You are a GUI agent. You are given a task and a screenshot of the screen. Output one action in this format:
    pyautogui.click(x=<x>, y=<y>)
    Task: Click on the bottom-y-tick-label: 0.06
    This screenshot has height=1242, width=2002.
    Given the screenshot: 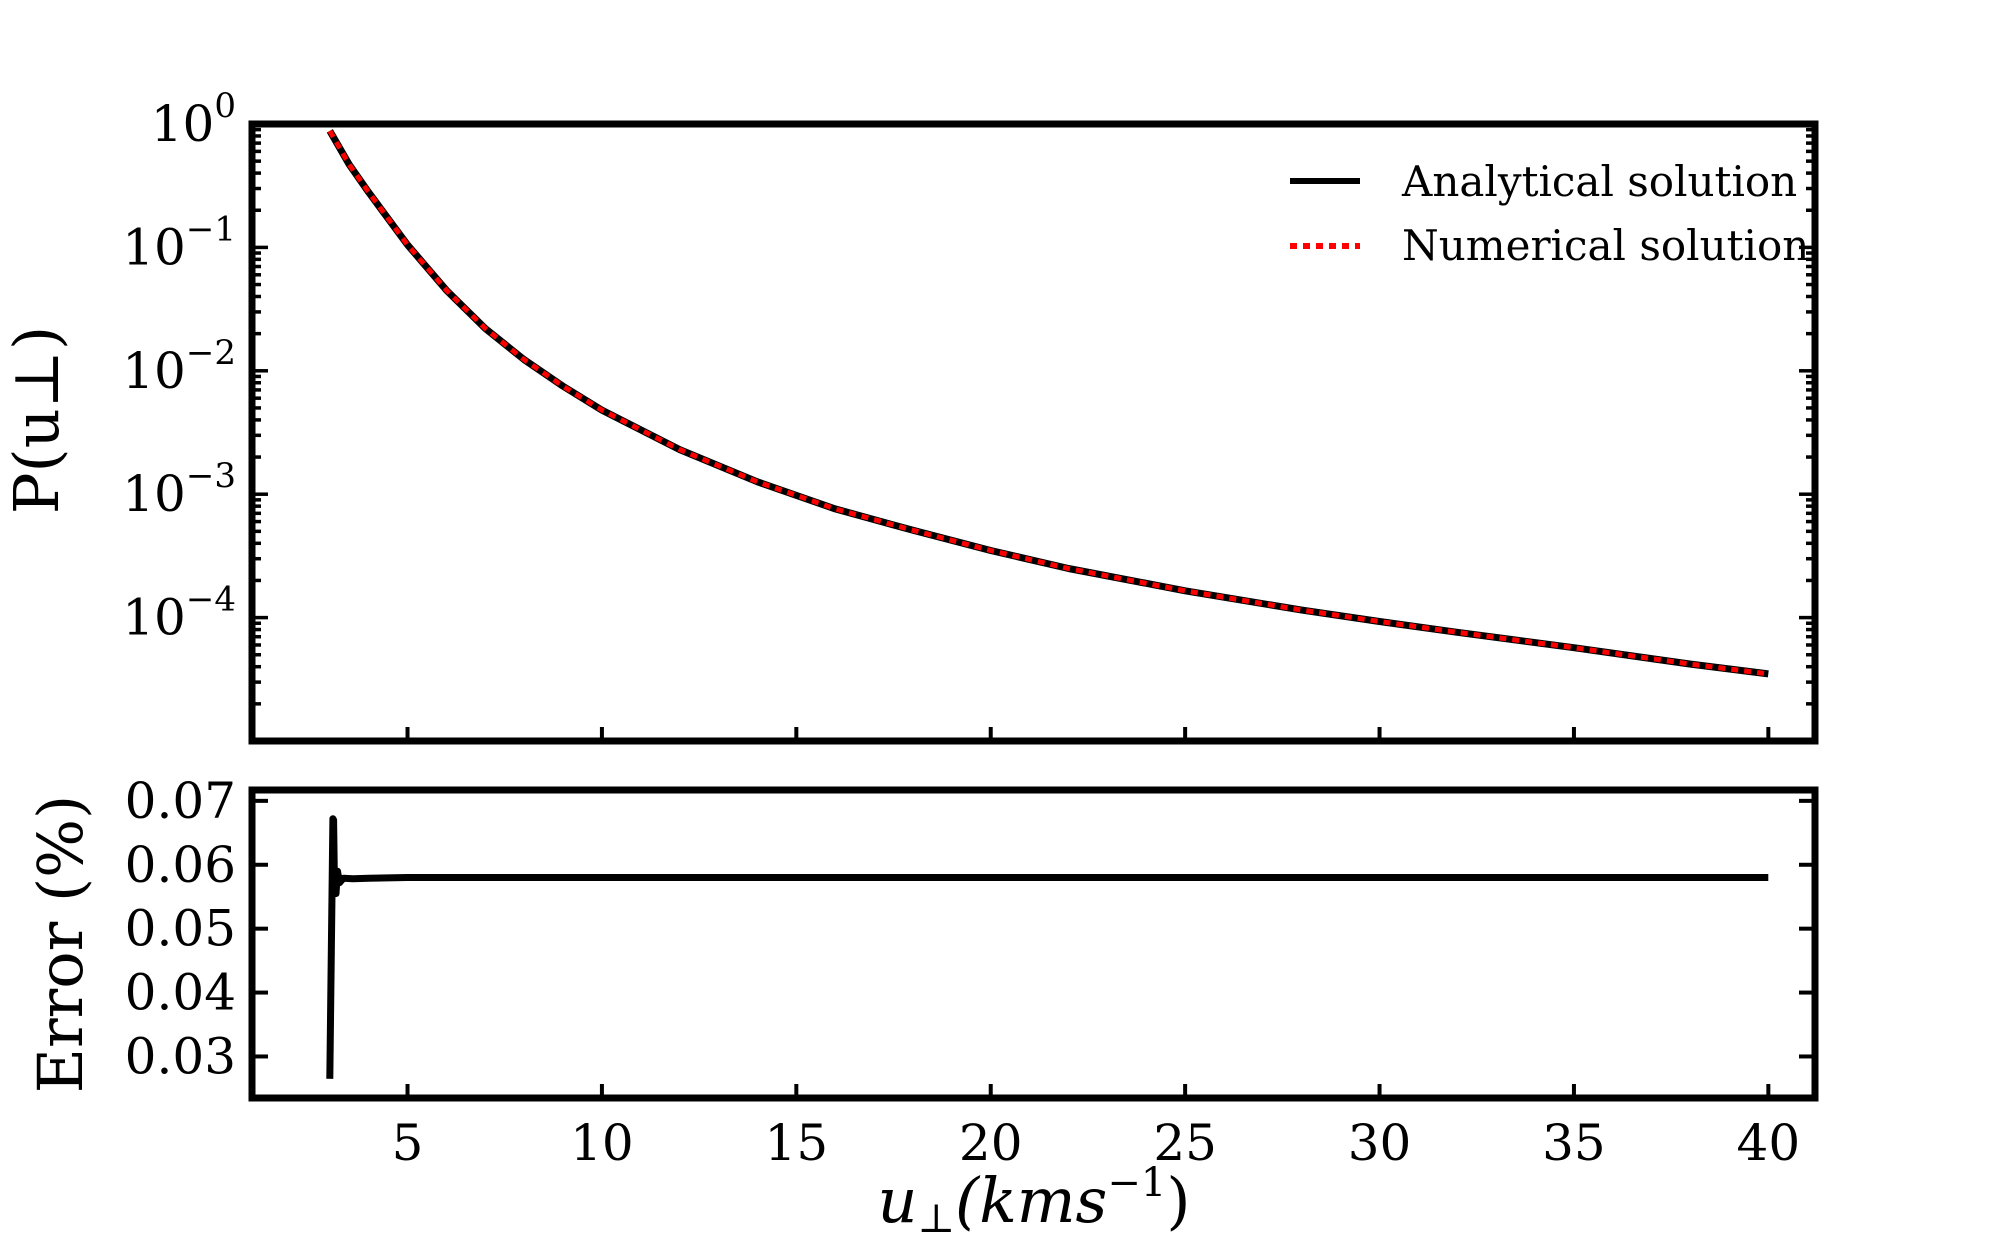 What is the action you would take?
    pyautogui.click(x=180, y=865)
    